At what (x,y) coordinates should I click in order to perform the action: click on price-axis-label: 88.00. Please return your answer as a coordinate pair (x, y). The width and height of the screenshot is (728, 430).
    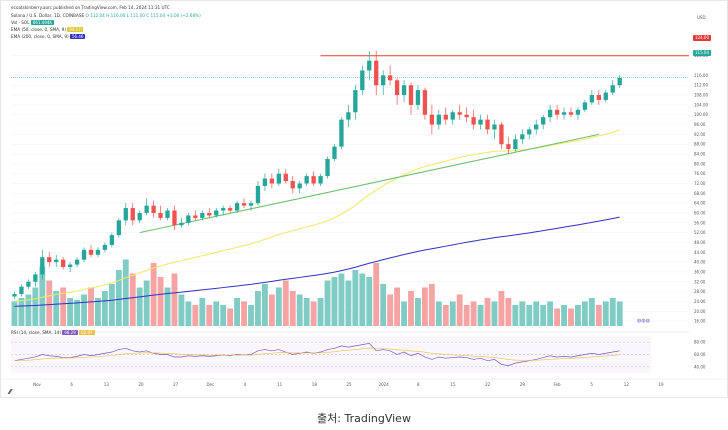
    Looking at the image, I should click on (700, 144).